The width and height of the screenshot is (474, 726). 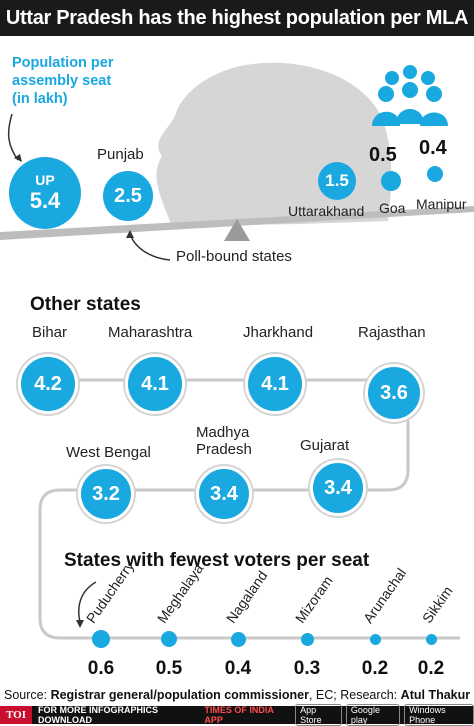 I want to click on dot-nagaland, so click(x=238, y=639).